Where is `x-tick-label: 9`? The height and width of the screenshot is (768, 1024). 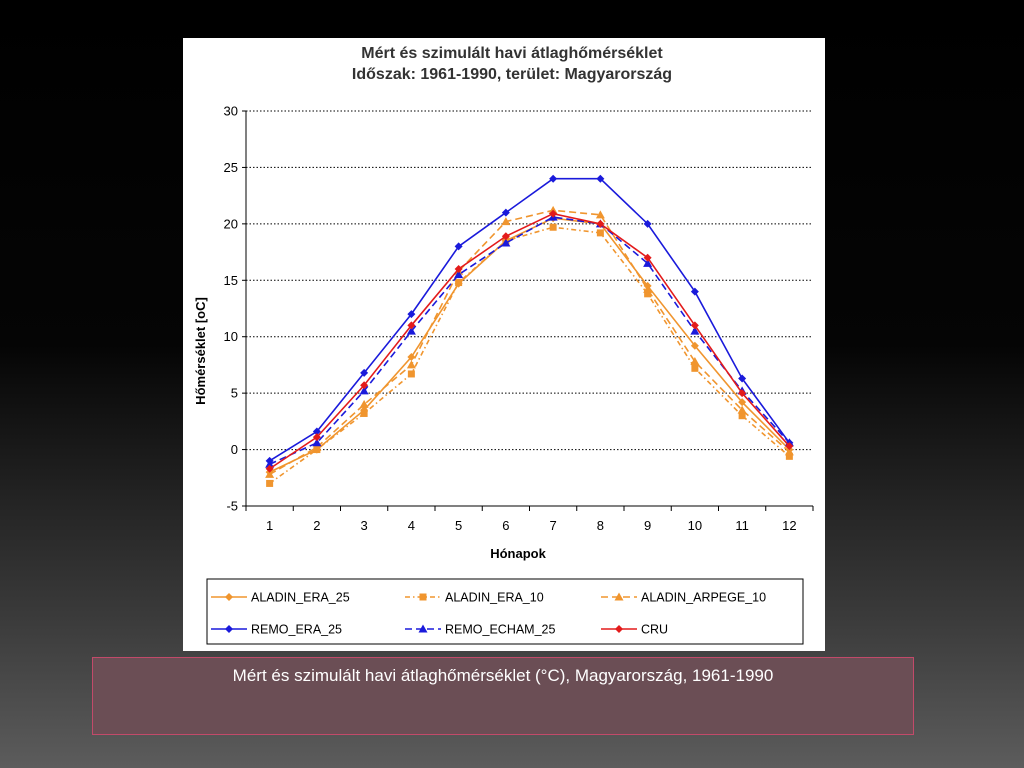
x-tick-label: 9 is located at coordinates (647, 525).